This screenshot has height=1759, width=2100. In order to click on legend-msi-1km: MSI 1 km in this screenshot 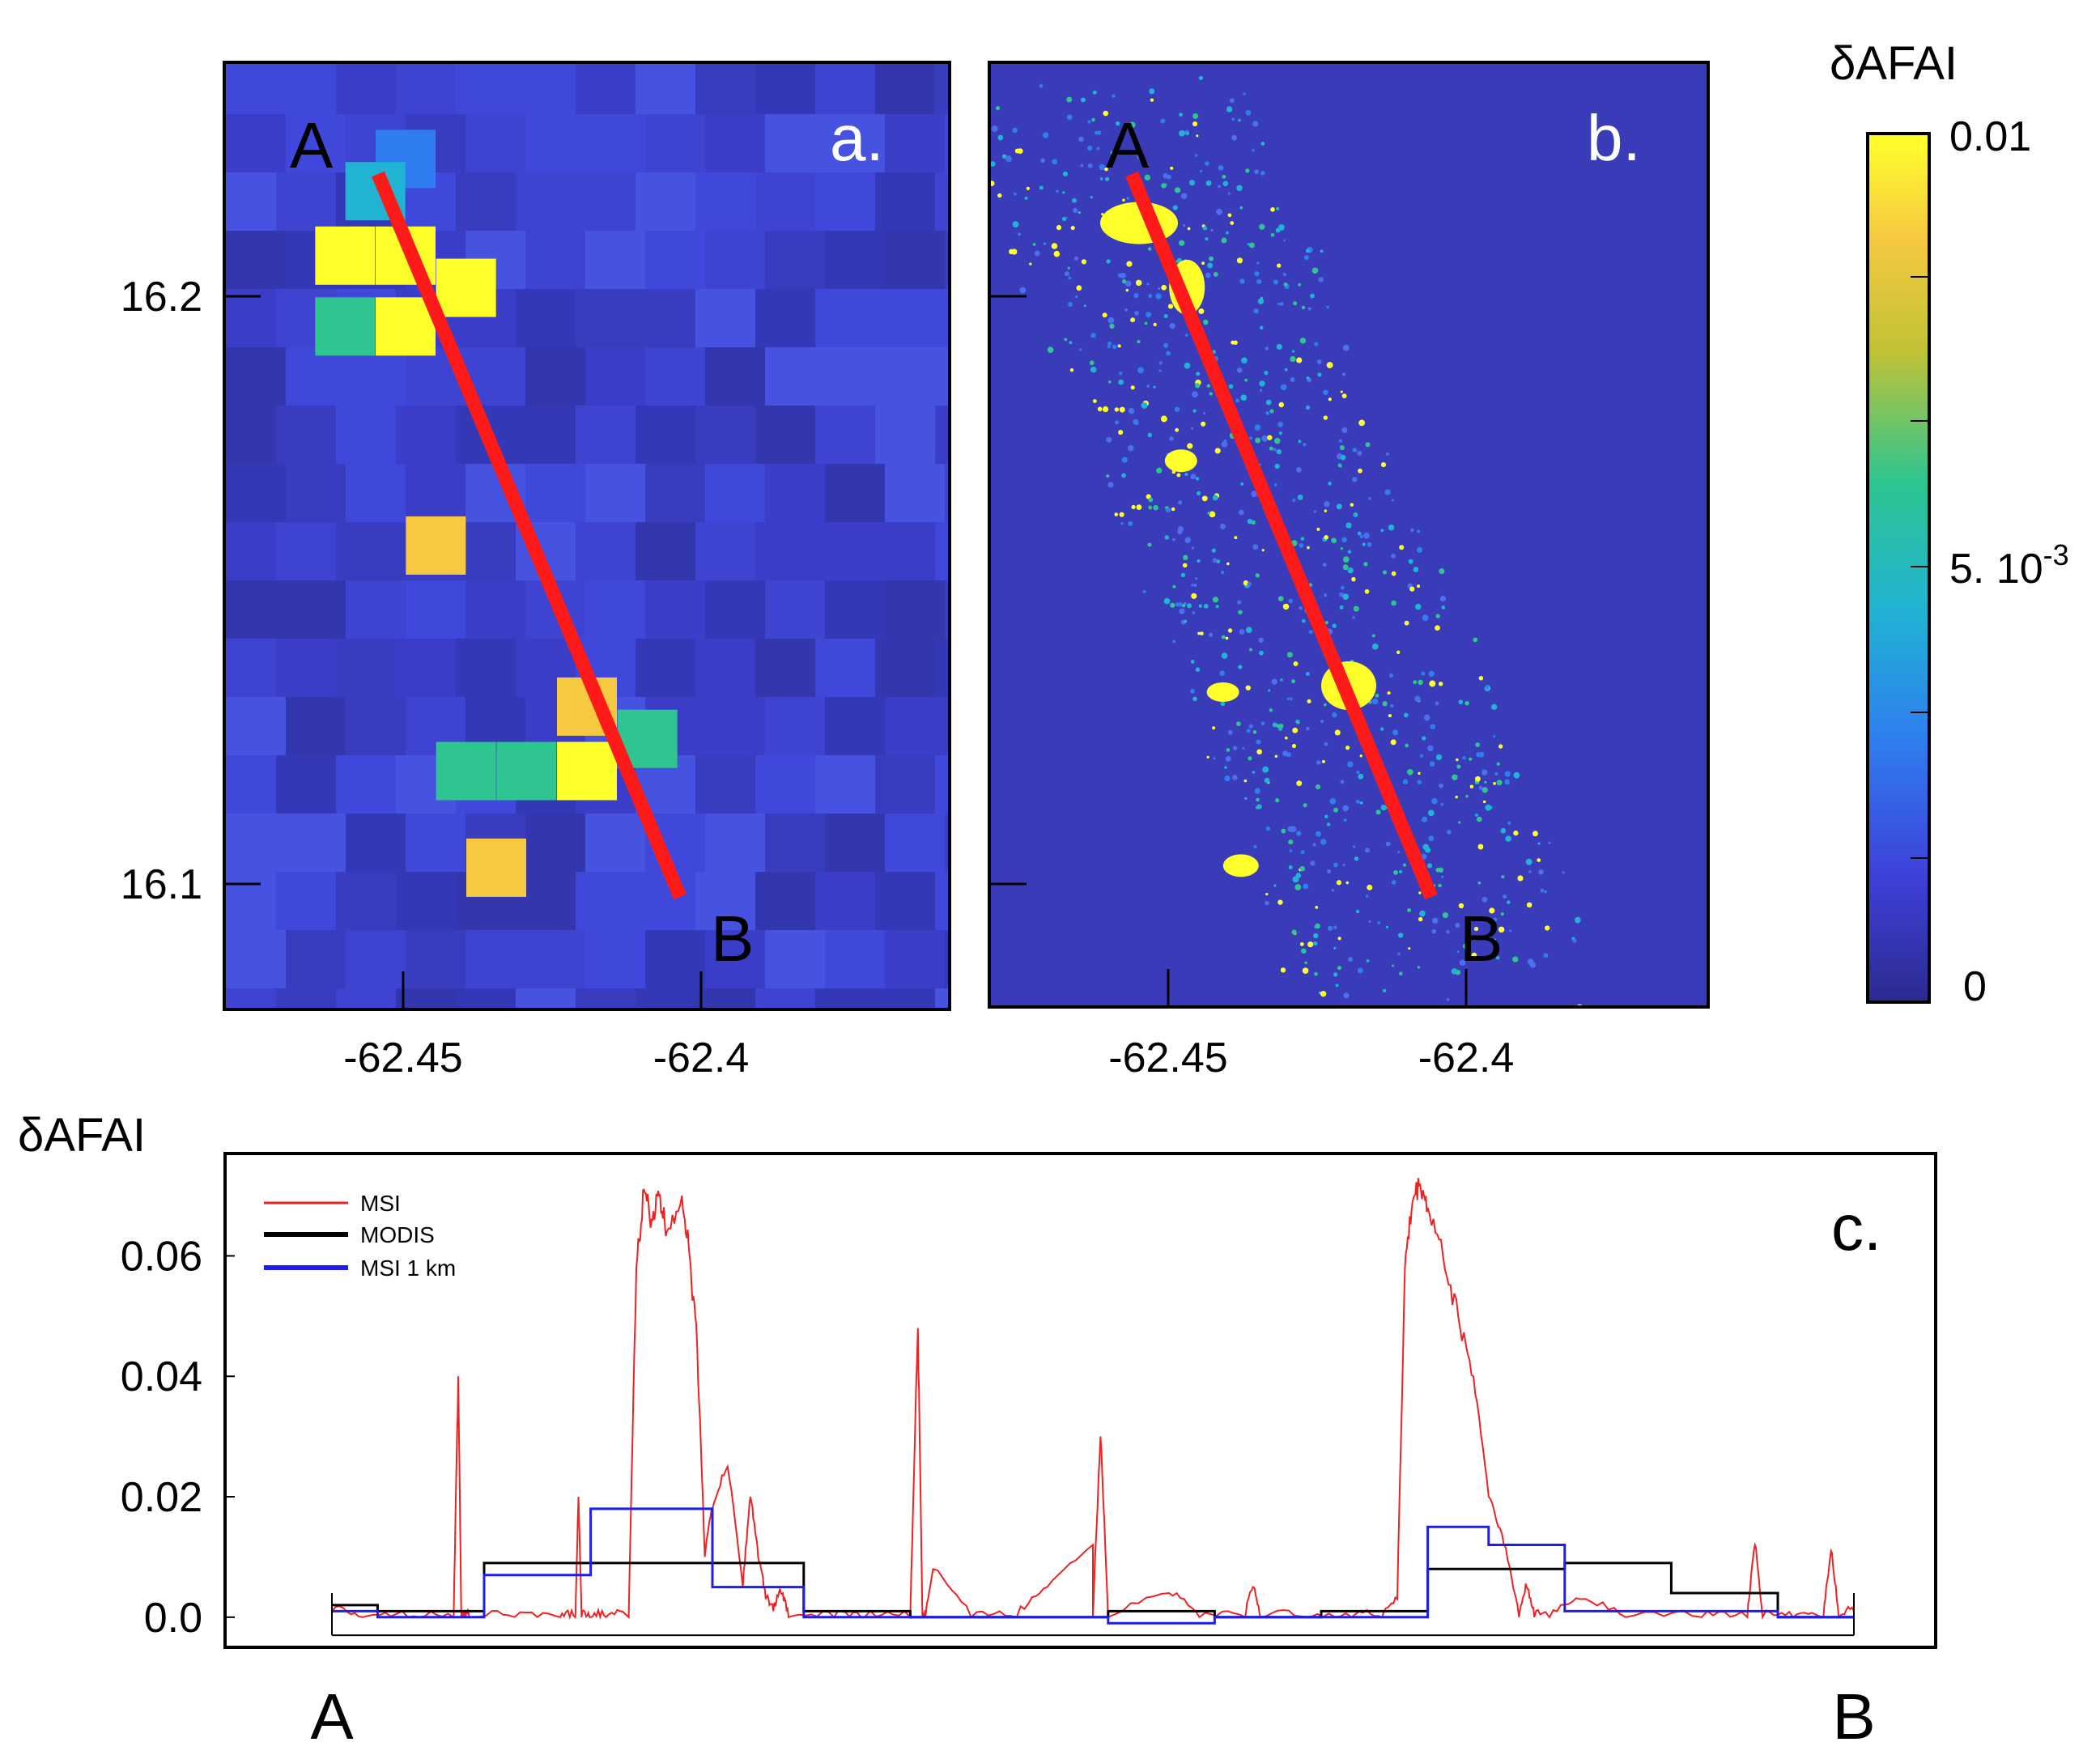, I will do `click(408, 1268)`.